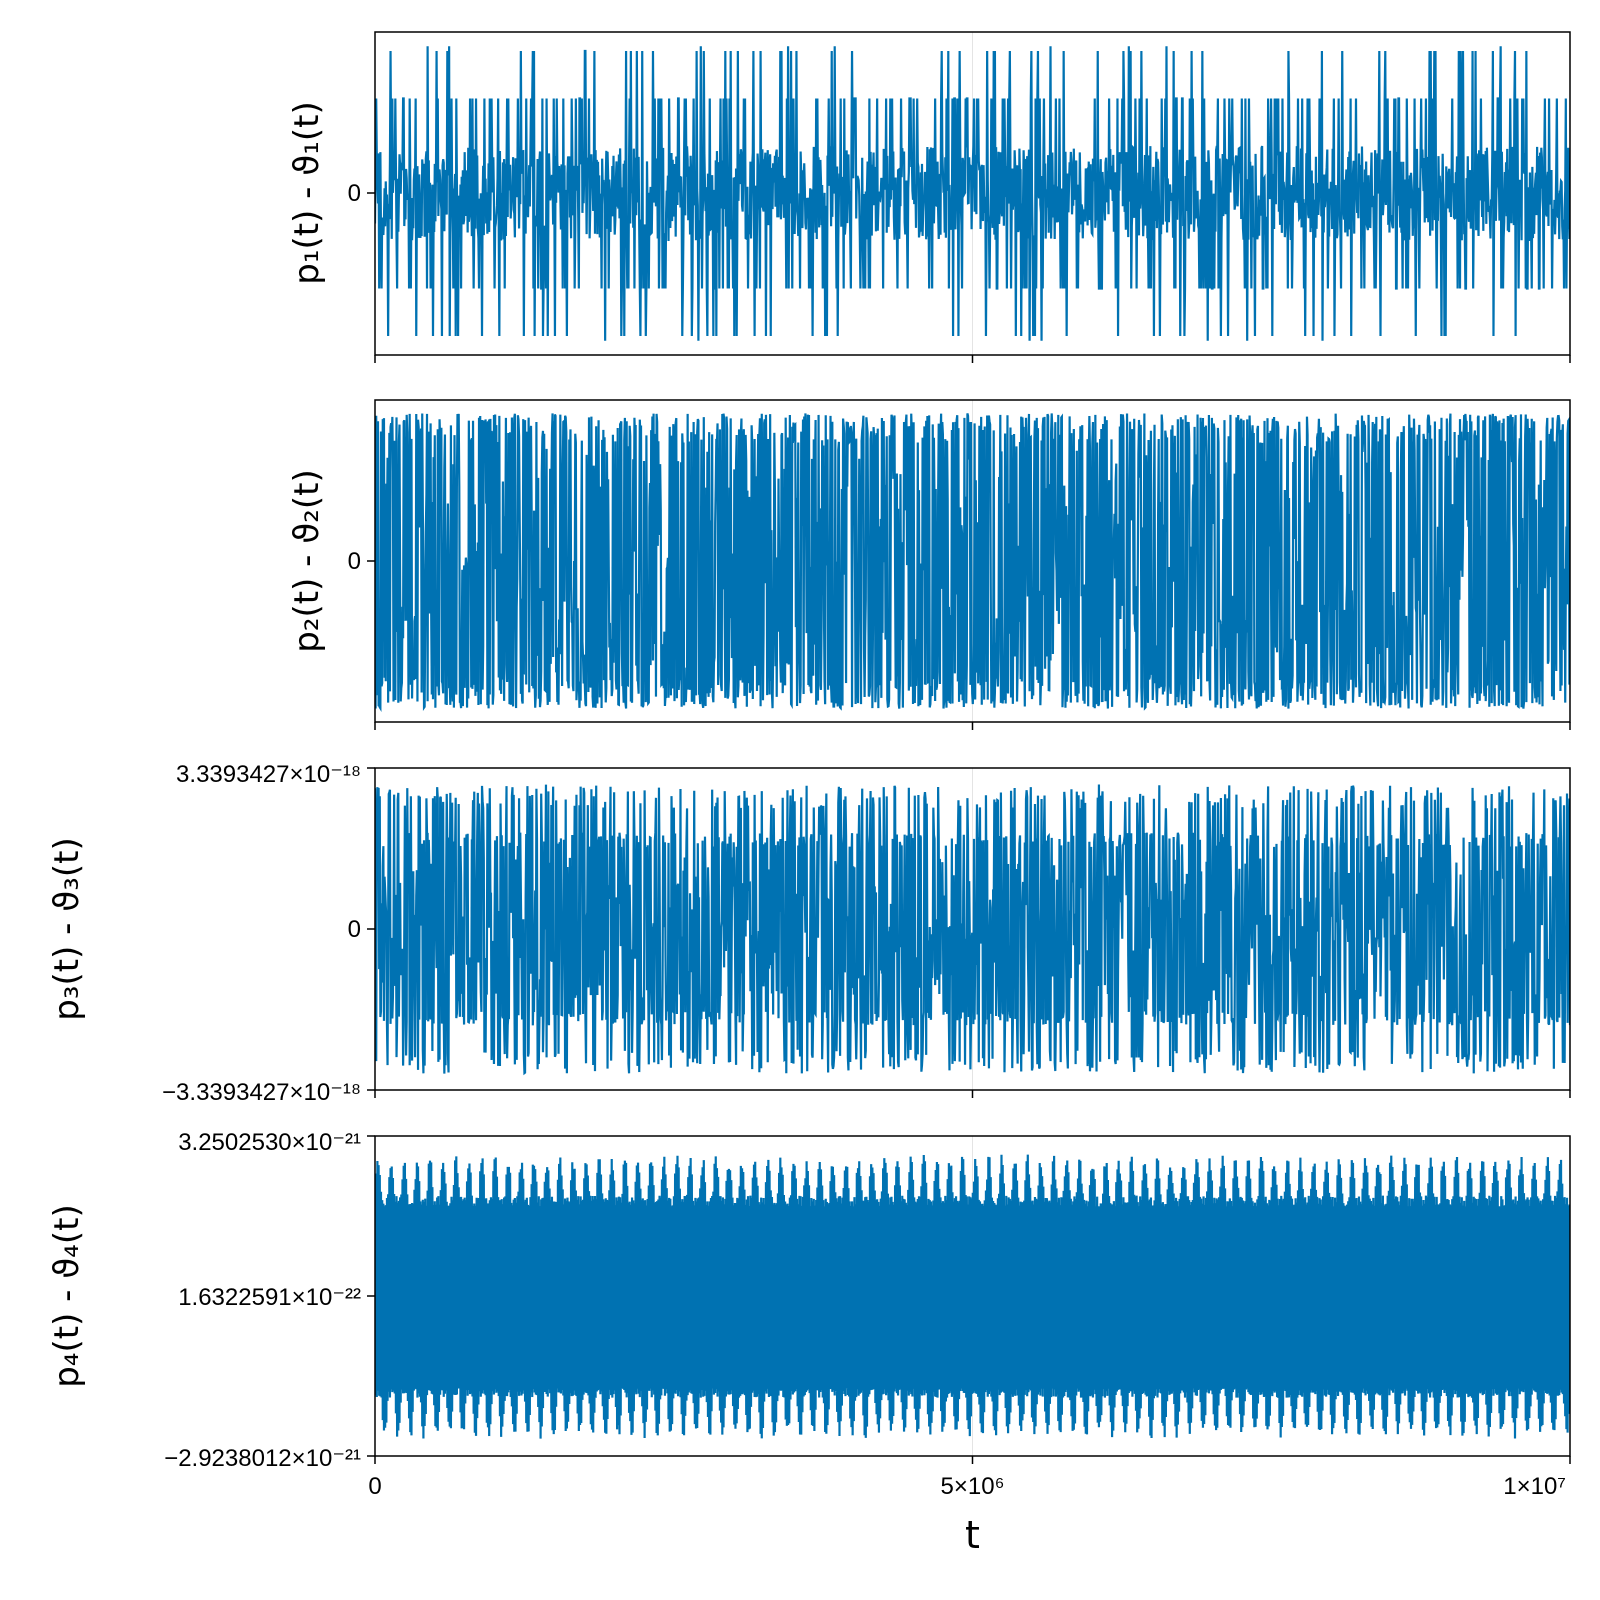  I want to click on panel-2-ytick-label: 0, so click(354, 561).